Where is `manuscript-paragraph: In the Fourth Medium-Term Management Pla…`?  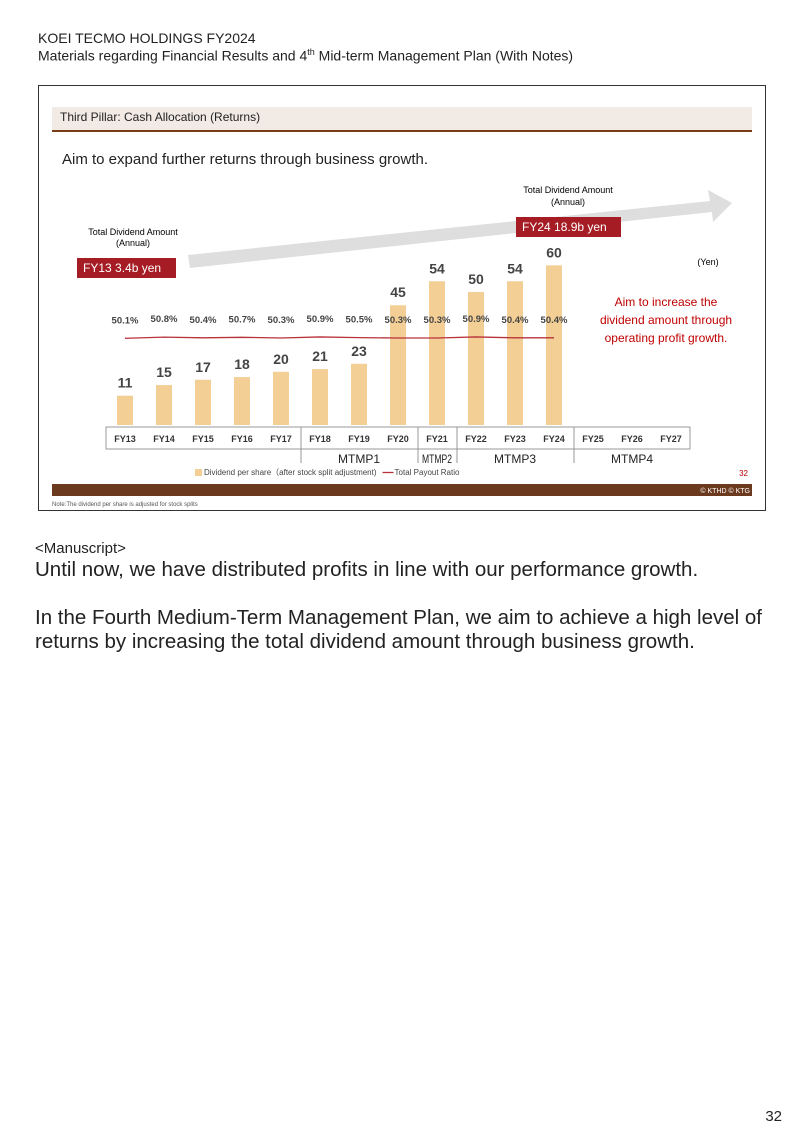
manuscript-paragraph: In the Fourth Medium-Term Management Pla… is located at coordinates (398, 629).